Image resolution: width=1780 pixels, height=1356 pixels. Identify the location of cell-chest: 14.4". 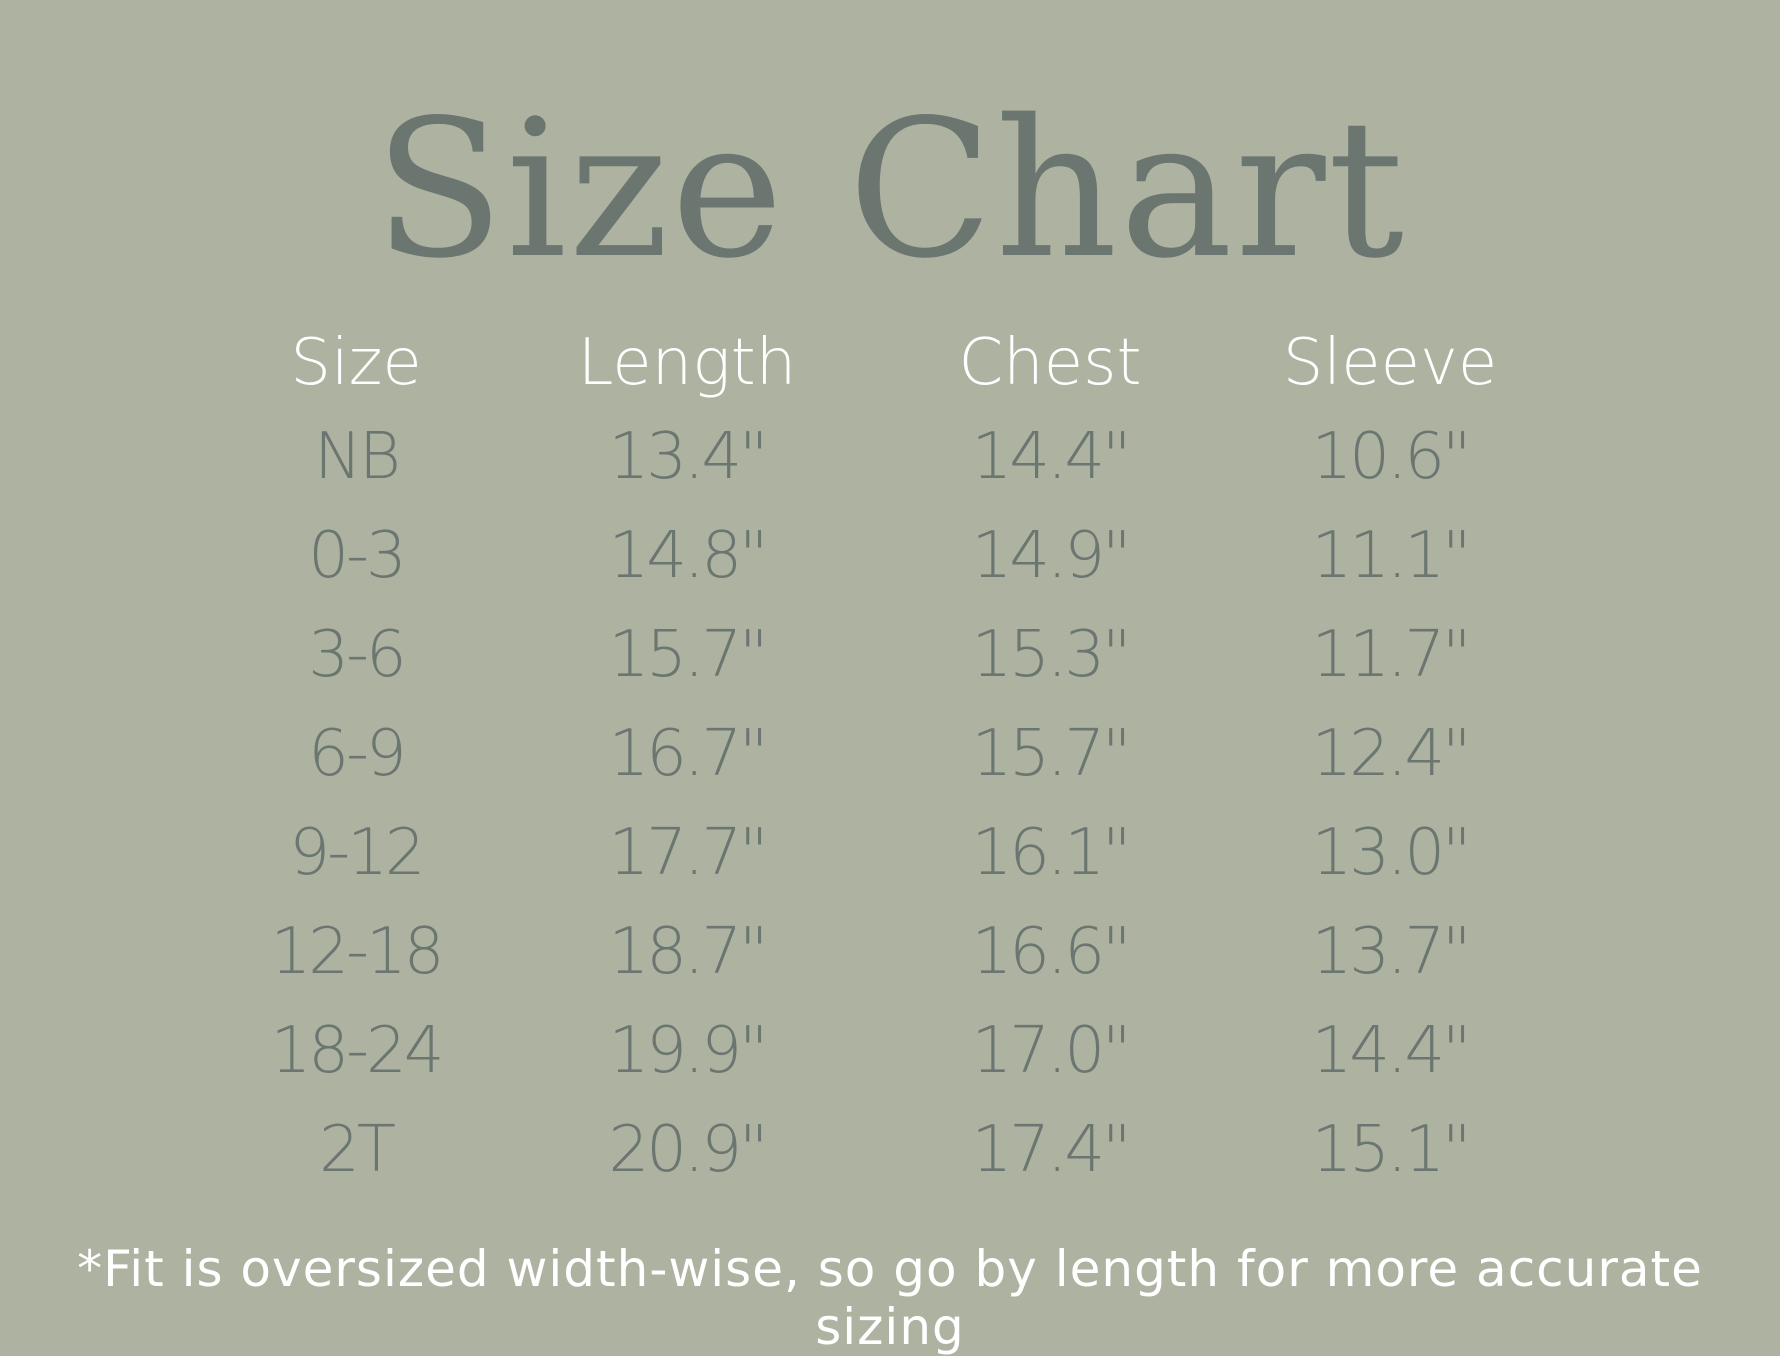
(1051, 457).